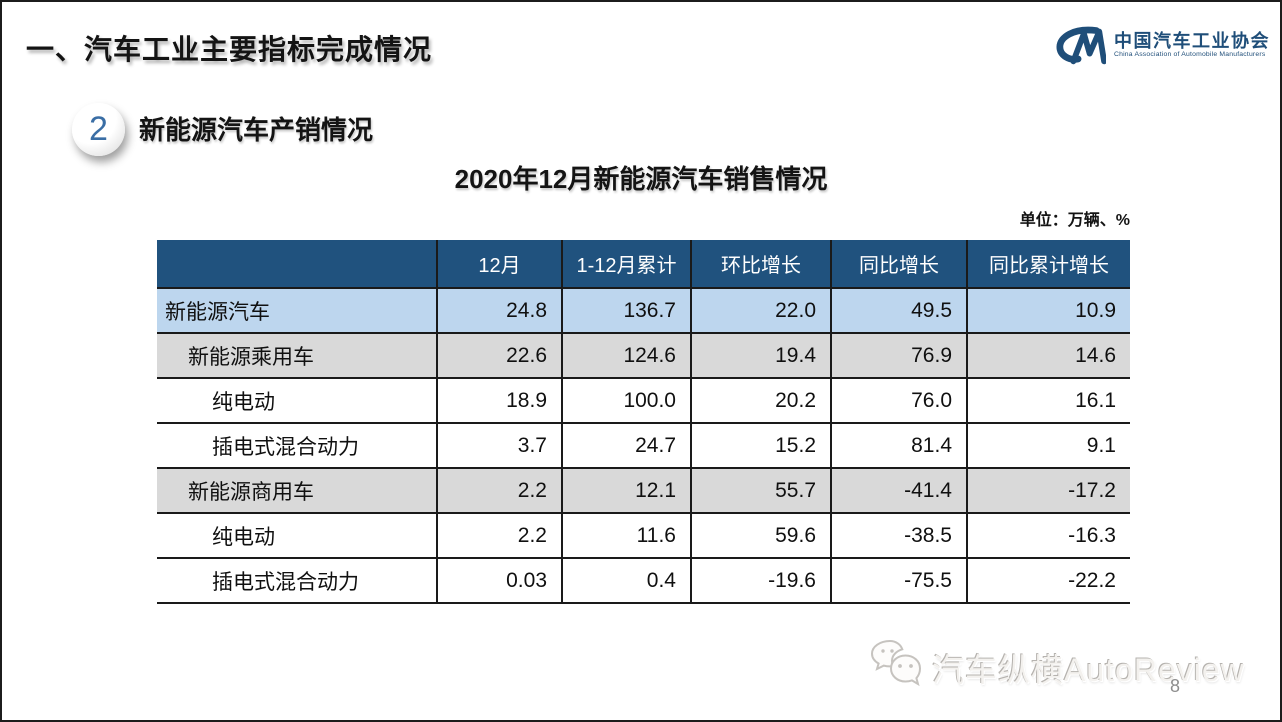 The width and height of the screenshot is (1282, 722). I want to click on table-row-passenger-bev: 纯电动 18.9 100.0 20.2 76.0 16.1, so click(643, 401).